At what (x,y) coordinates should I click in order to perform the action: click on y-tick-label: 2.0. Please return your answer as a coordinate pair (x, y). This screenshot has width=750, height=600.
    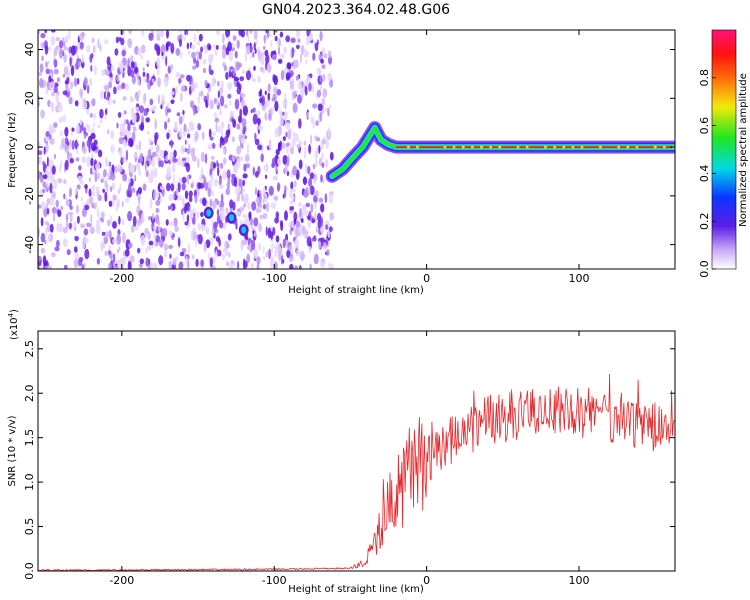
    Looking at the image, I should click on (29, 393).